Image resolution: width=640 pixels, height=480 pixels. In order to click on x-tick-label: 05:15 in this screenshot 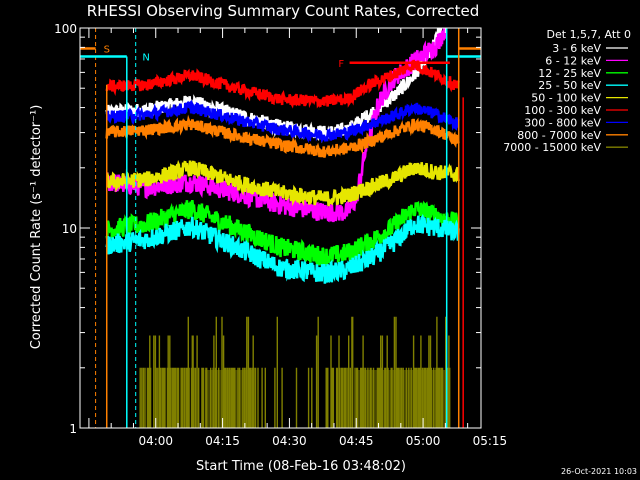, I will do `click(490, 441)`.